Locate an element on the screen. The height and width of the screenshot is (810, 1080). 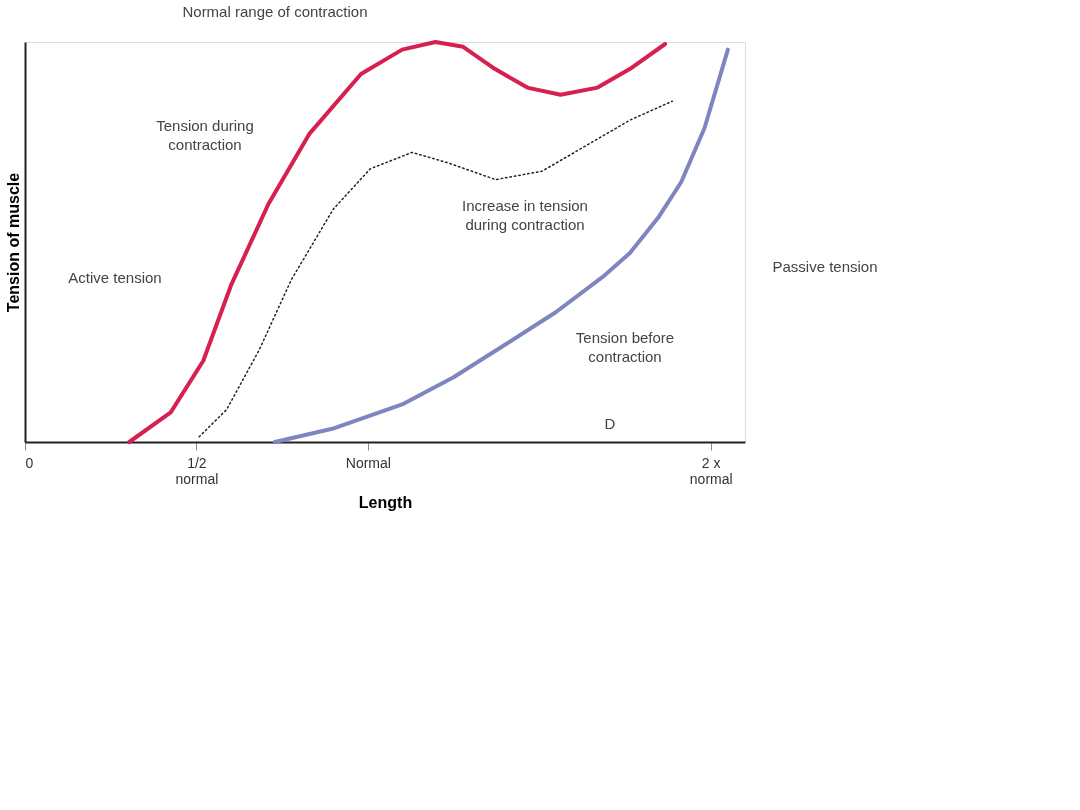
annotation: Tension during contraction is located at coordinates (205, 135).